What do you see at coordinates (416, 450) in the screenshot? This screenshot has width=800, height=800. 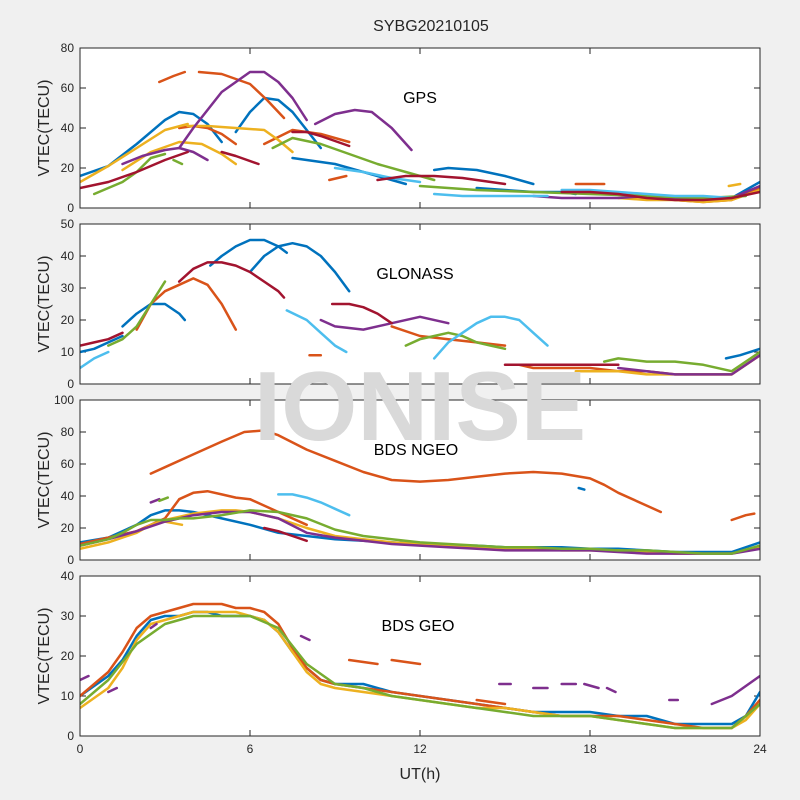 I see `panel-annotation: BDS NGEO` at bounding box center [416, 450].